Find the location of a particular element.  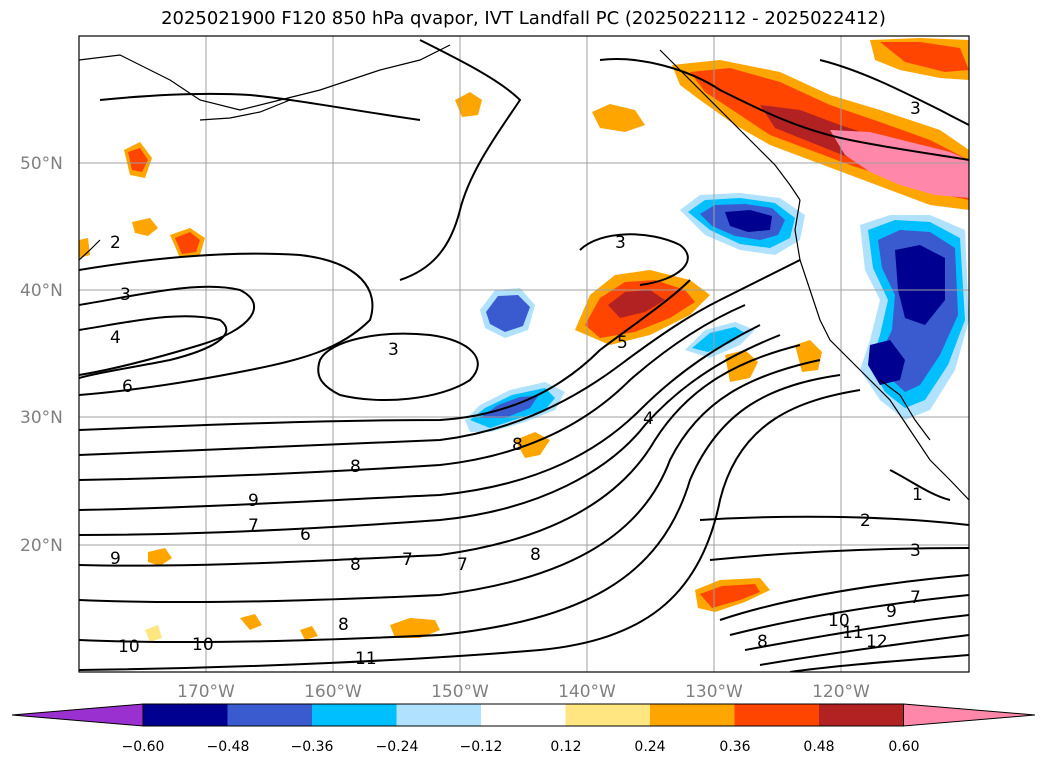

lat-label: 20°N is located at coordinates (41, 546).